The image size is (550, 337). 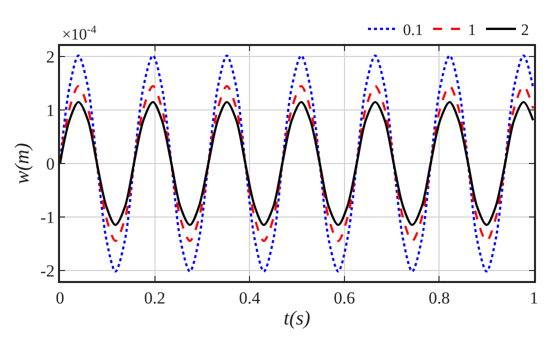 What do you see at coordinates (297, 318) in the screenshot?
I see `x-axis-title: t(s)` at bounding box center [297, 318].